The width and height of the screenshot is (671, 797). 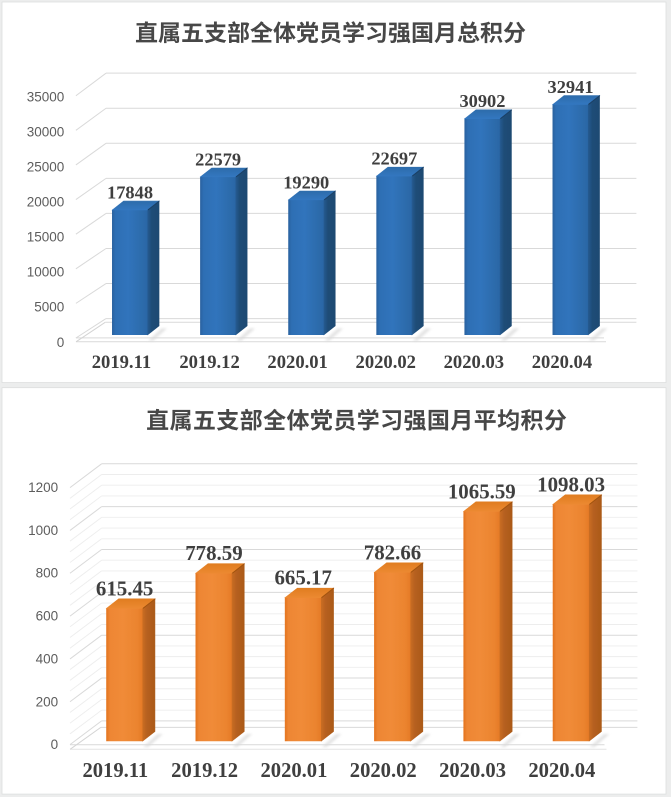 I want to click on svg-text: 20000, so click(x=46, y=202).